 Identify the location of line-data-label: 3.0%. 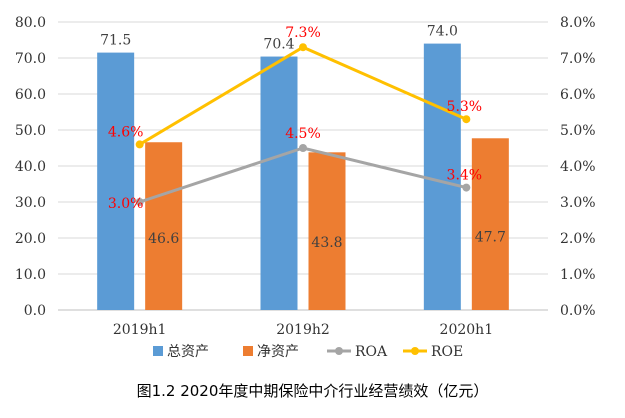
(126, 204).